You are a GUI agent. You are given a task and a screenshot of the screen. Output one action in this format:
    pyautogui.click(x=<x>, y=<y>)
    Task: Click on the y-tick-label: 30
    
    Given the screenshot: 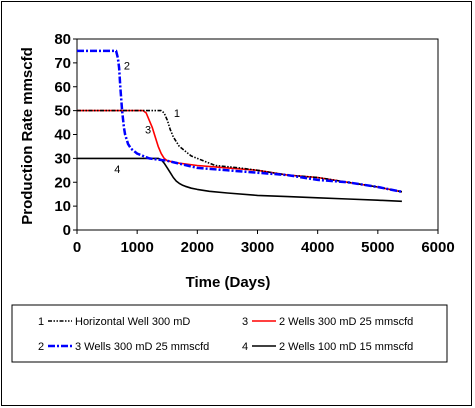 What is the action you would take?
    pyautogui.click(x=62, y=158)
    